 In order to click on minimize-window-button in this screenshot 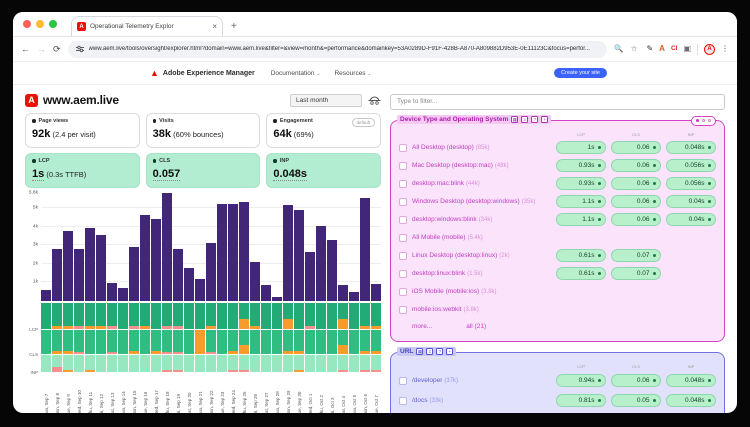, I will do `click(40, 24)`.